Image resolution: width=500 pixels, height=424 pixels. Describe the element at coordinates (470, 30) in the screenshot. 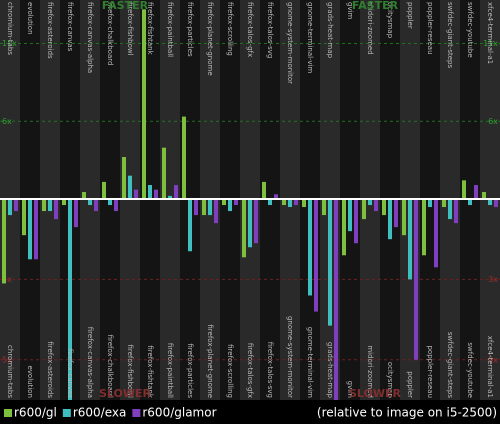

I see `x-tick-label: swfdec-youtube` at that location.